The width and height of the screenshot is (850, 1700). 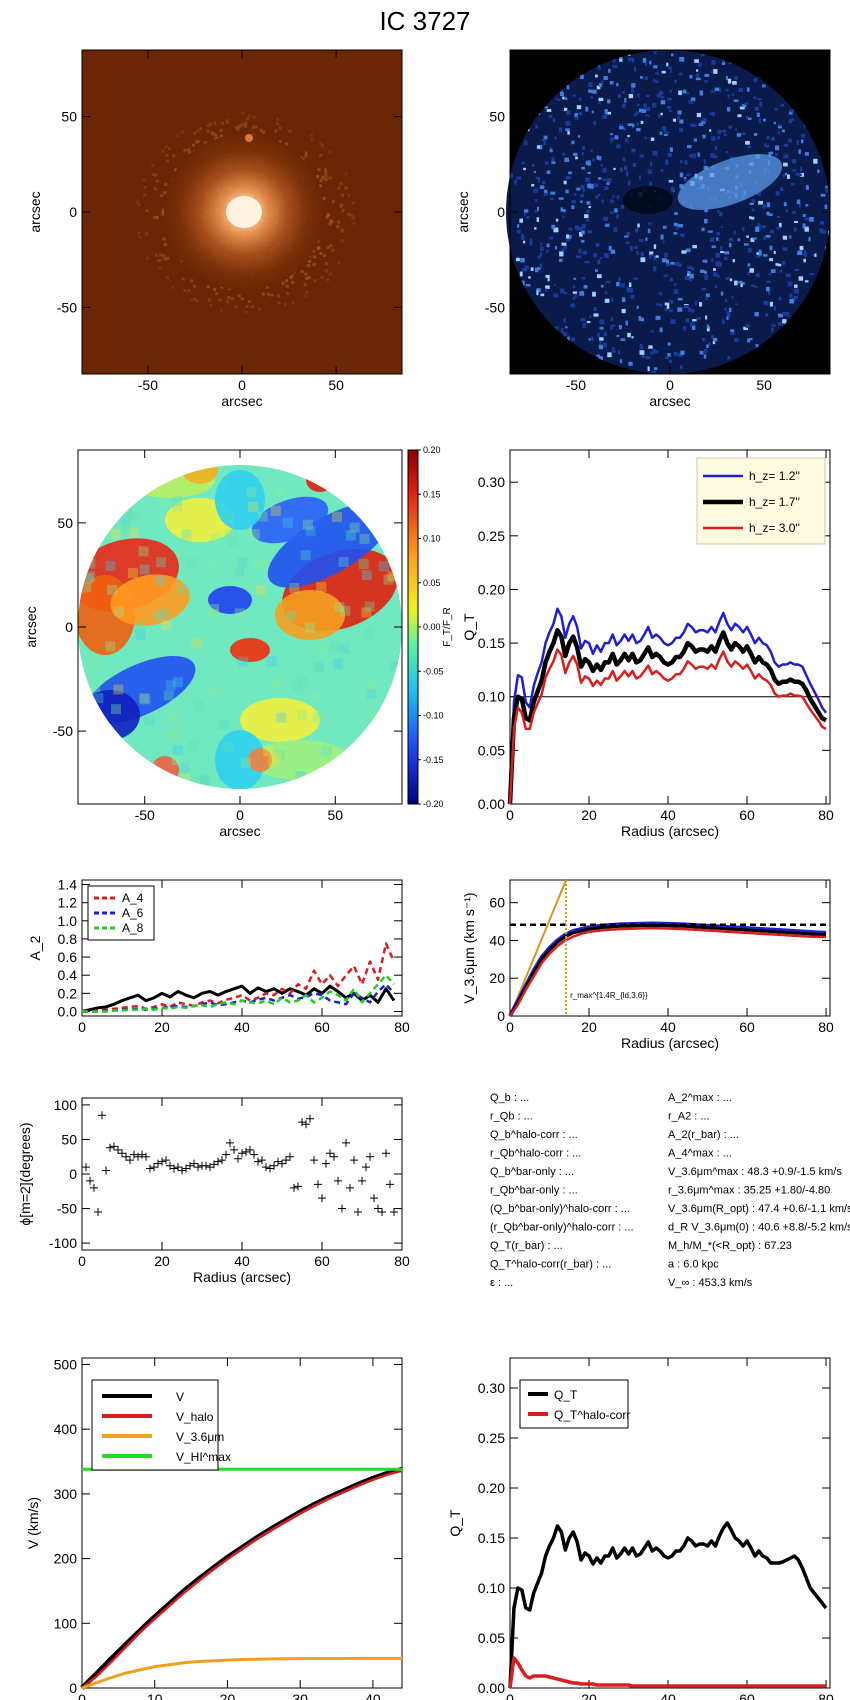 I want to click on panel-10-ytick-label: 0.25, so click(x=491, y=1438).